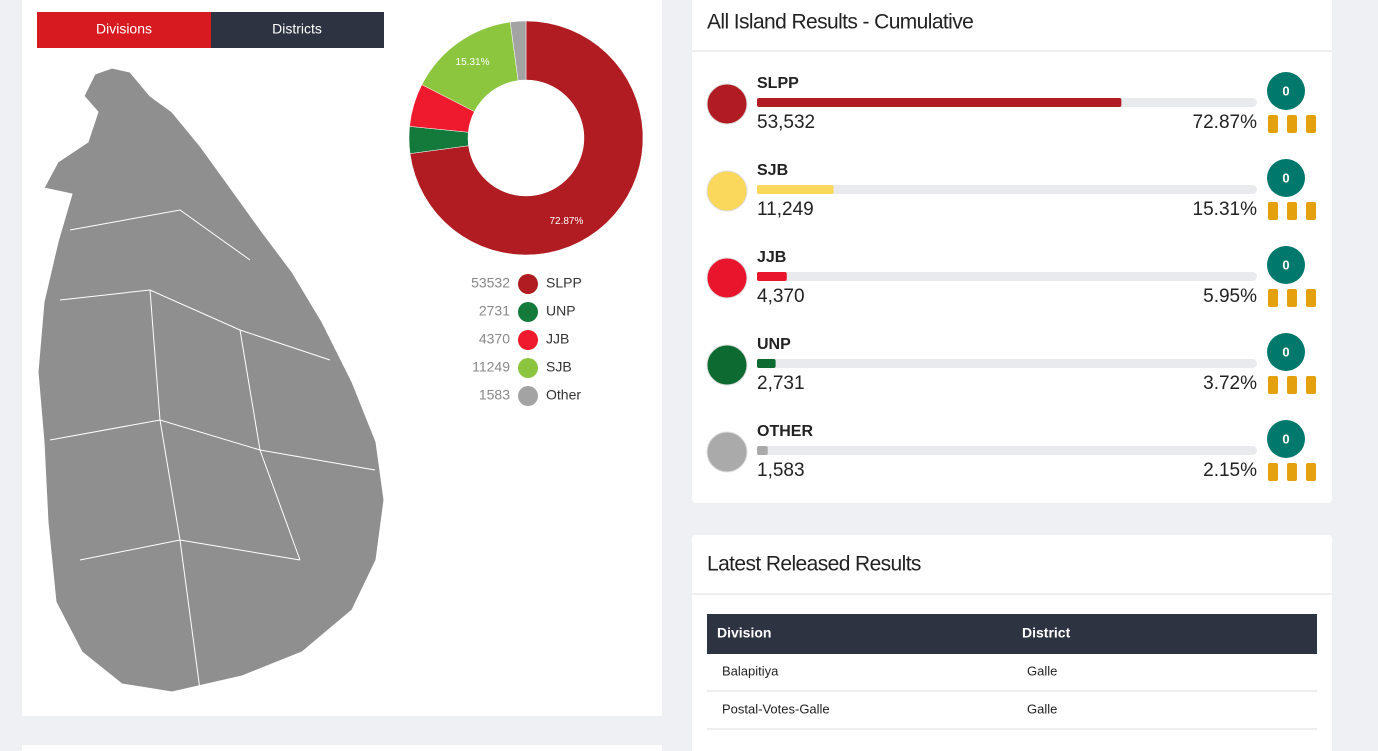  What do you see at coordinates (786, 122) in the screenshot?
I see `votes: 53,532` at bounding box center [786, 122].